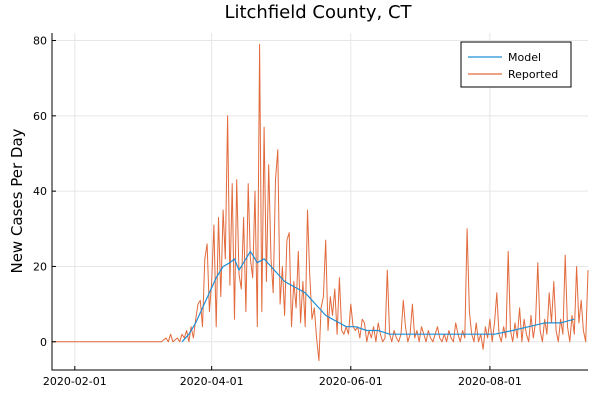  I want to click on y-tick-label: 80, so click(40, 41).